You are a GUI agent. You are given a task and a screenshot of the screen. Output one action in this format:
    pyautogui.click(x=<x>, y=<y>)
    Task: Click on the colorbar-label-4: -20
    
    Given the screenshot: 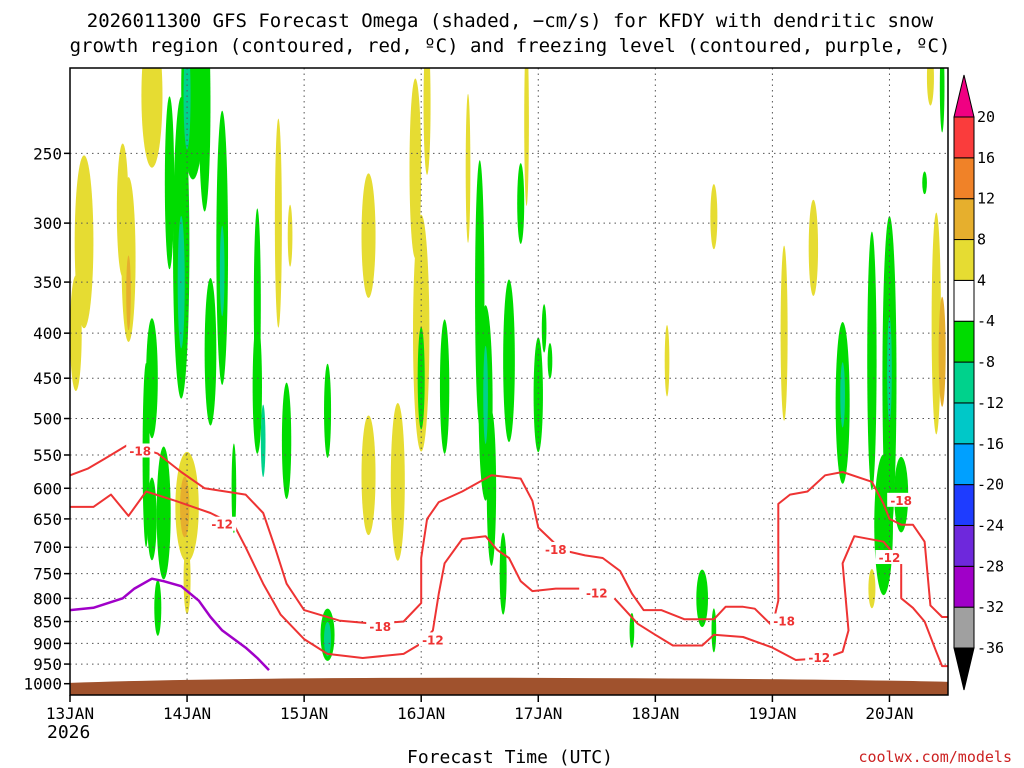 What is the action you would take?
    pyautogui.click(x=990, y=485)
    